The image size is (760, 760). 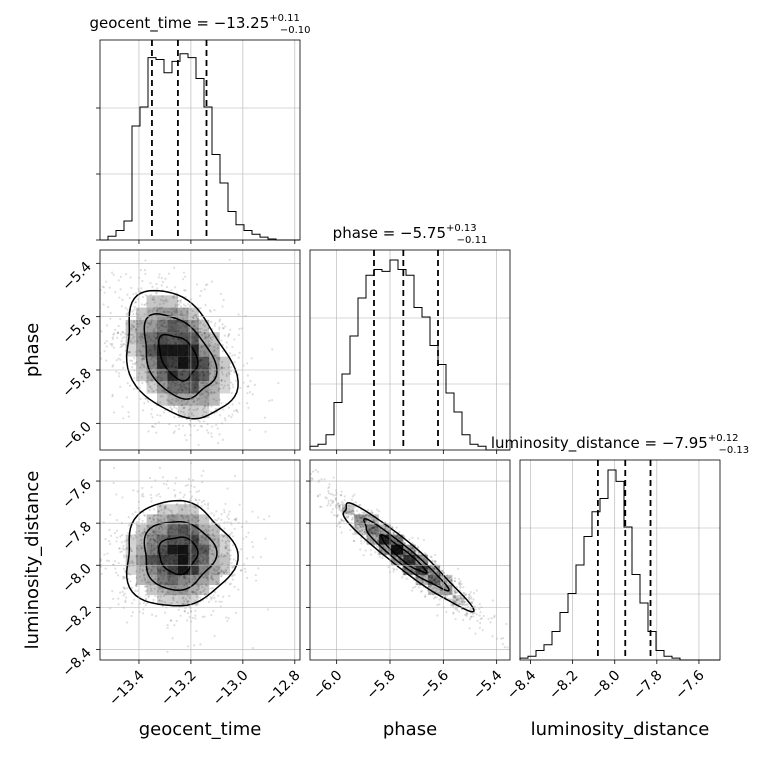 What do you see at coordinates (76, 662) in the screenshot?
I see `y-tick-label: −8.4` at bounding box center [76, 662].